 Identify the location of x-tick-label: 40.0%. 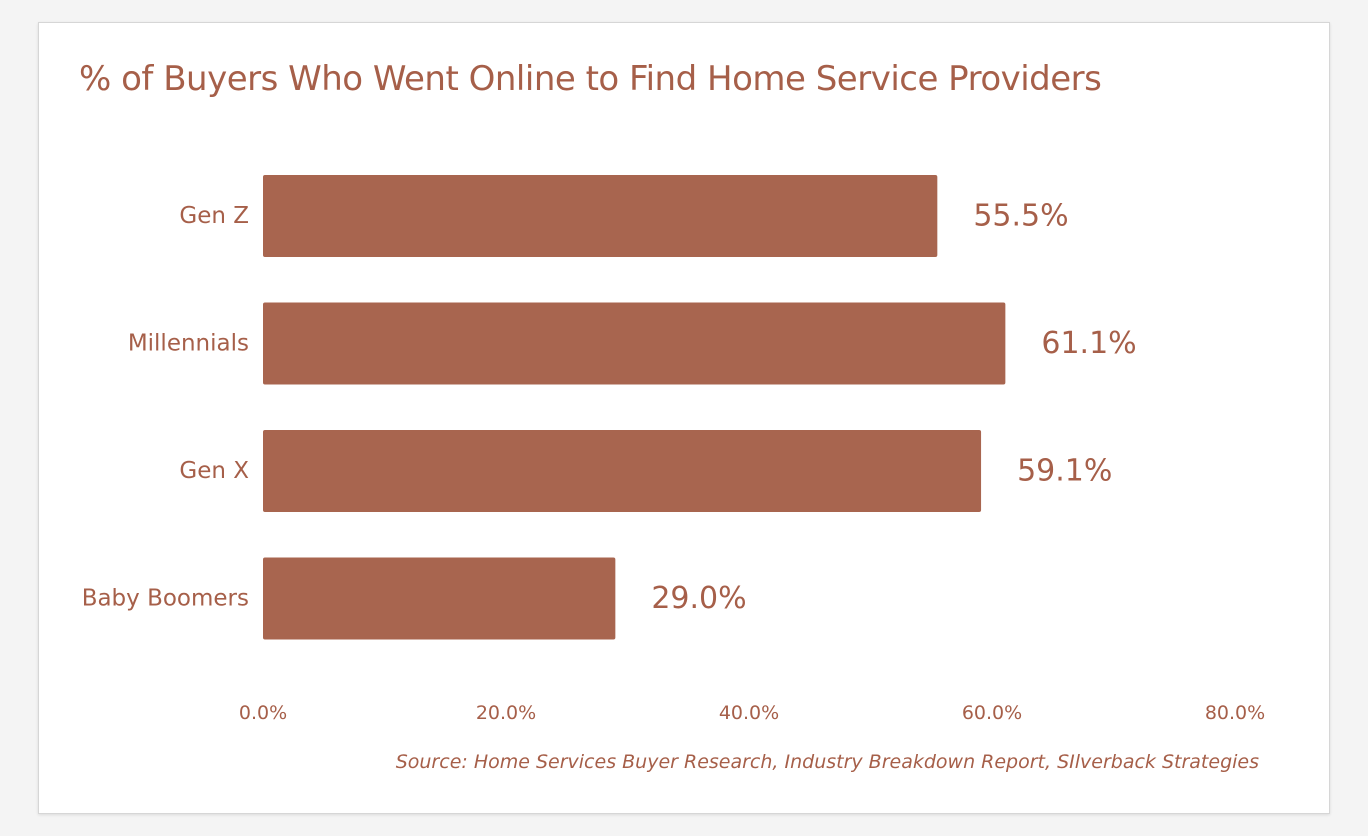
(749, 713).